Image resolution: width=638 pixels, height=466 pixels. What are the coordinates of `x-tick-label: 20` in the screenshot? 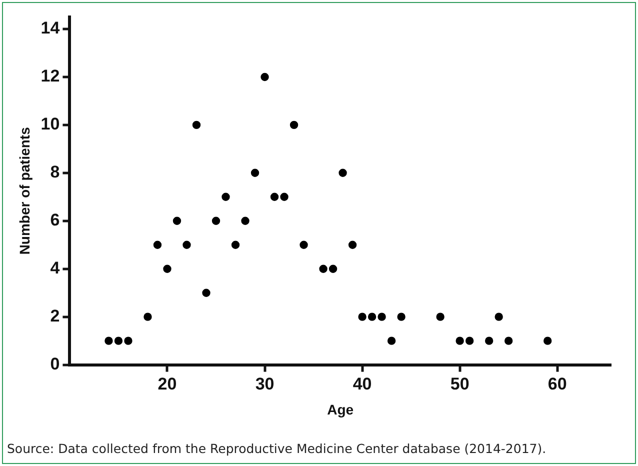 It's located at (167, 384).